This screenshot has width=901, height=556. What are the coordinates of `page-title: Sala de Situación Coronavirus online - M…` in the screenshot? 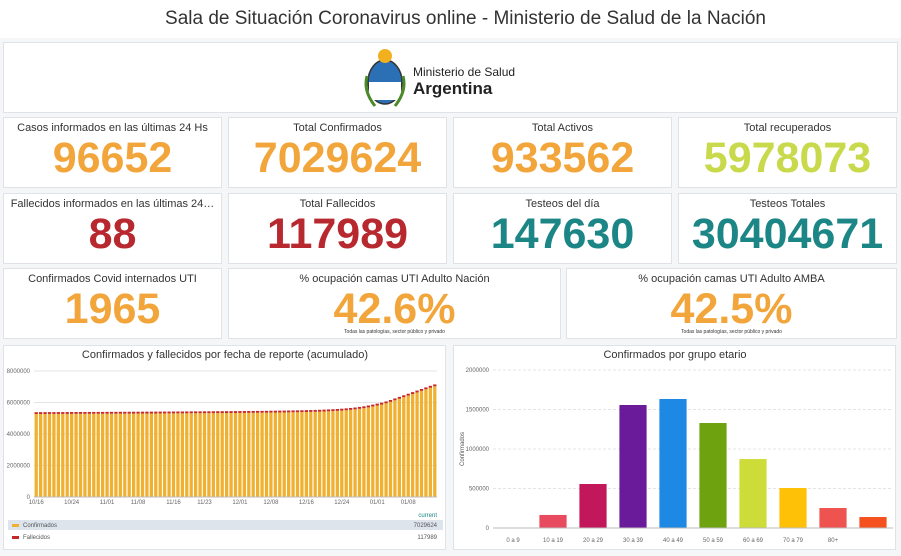 It's located at (465, 18).